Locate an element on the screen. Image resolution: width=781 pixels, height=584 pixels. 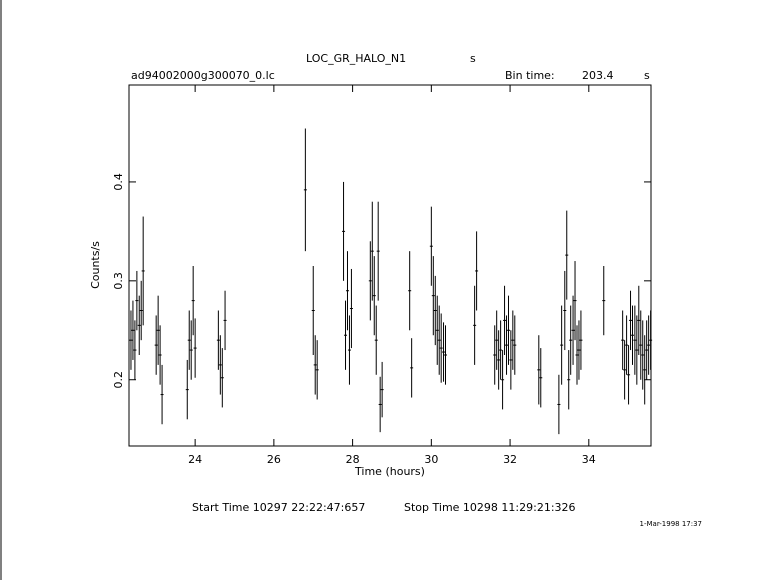
file-name: ad94002000g300070_0.lc is located at coordinates (203, 75).